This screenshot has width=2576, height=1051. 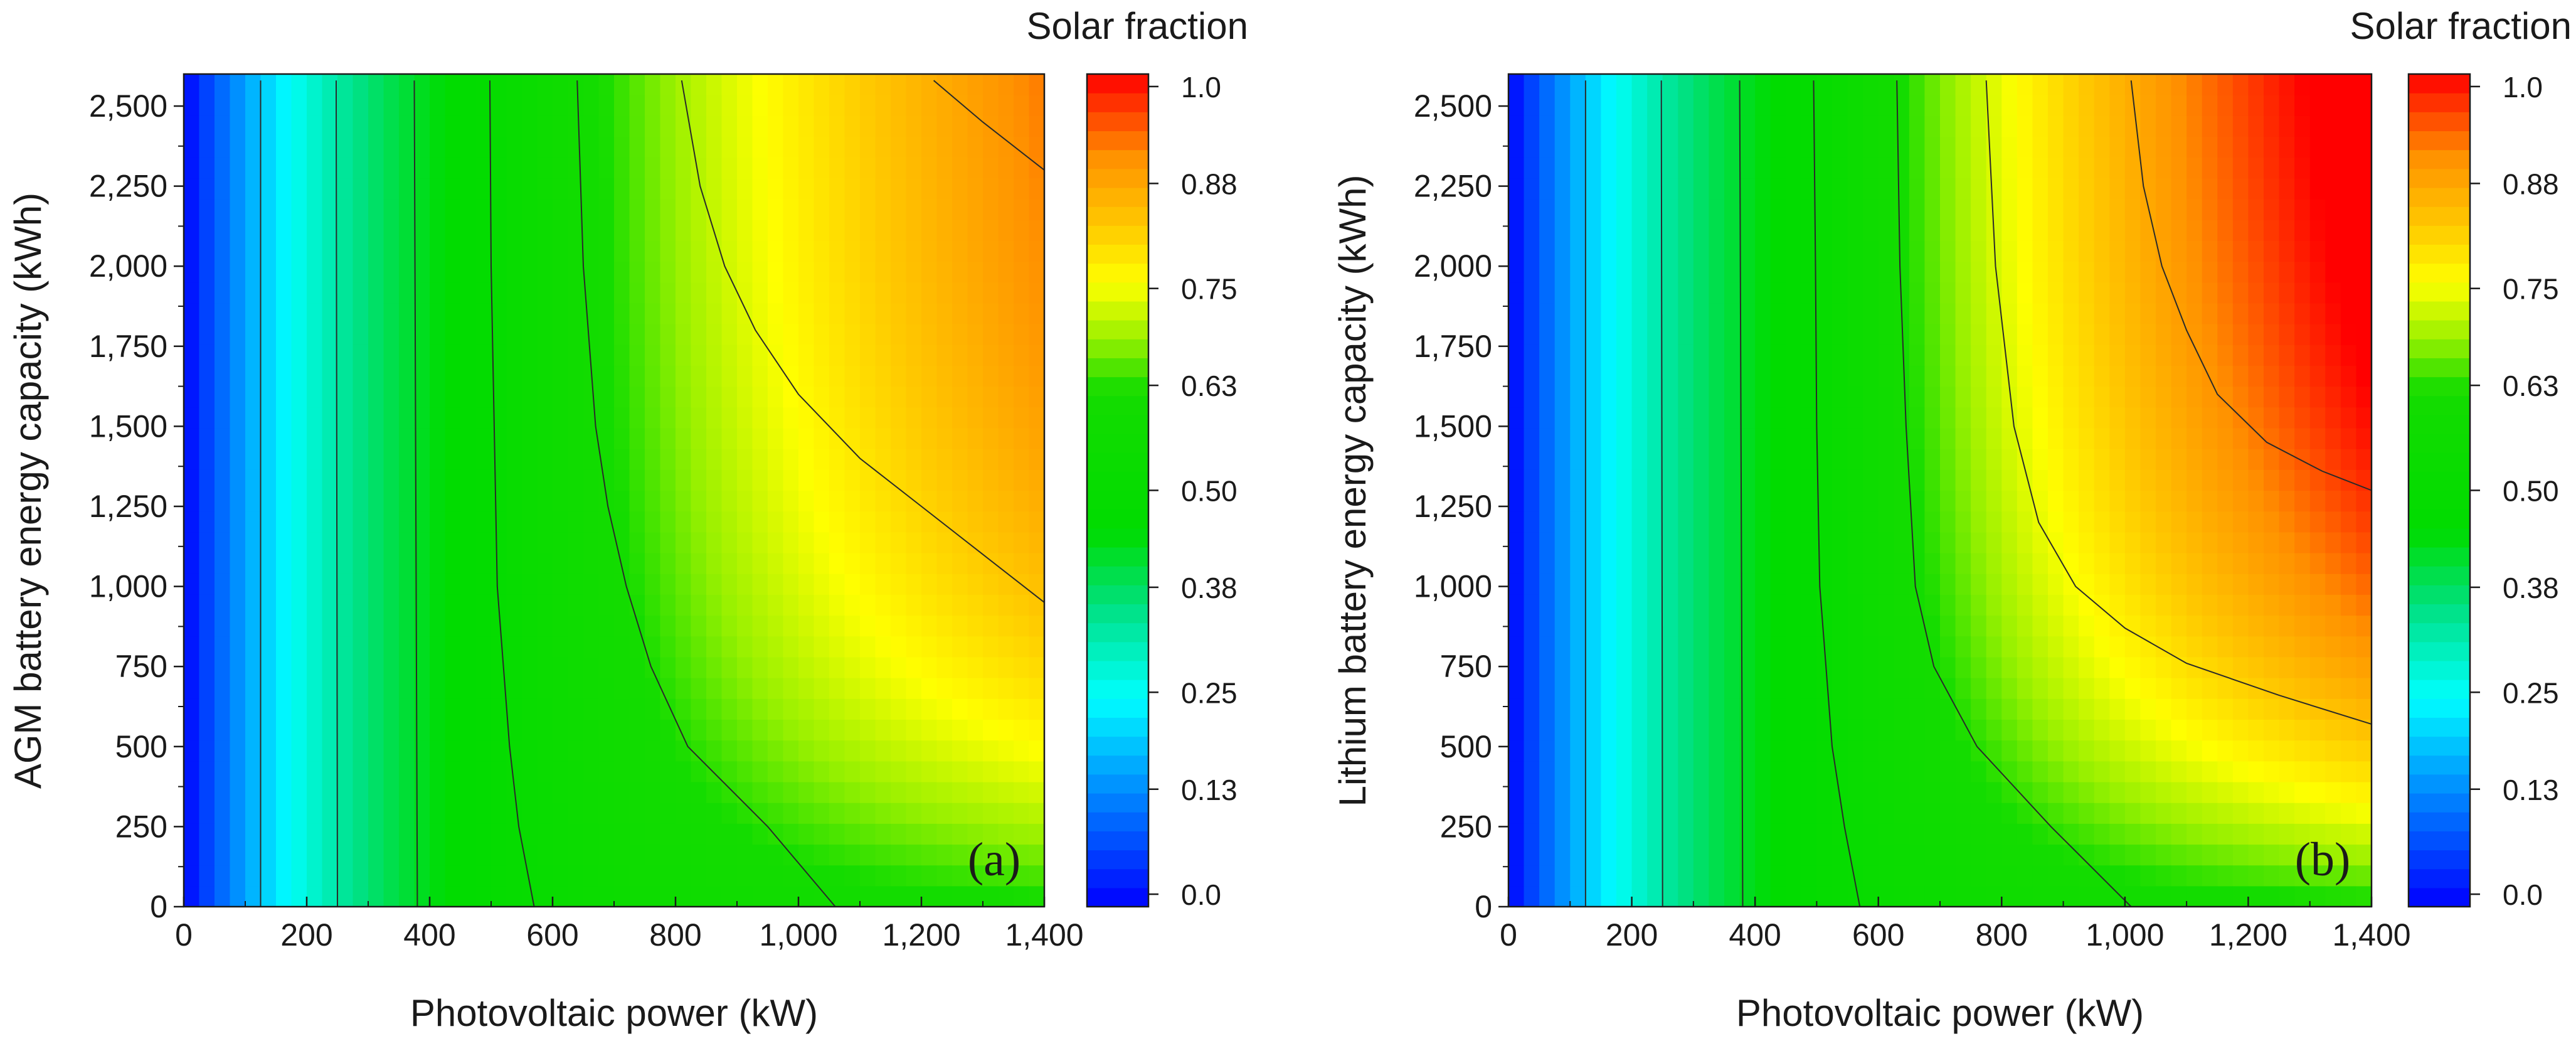 What do you see at coordinates (1117, 235) in the screenshot?
I see `colorbar-band` at bounding box center [1117, 235].